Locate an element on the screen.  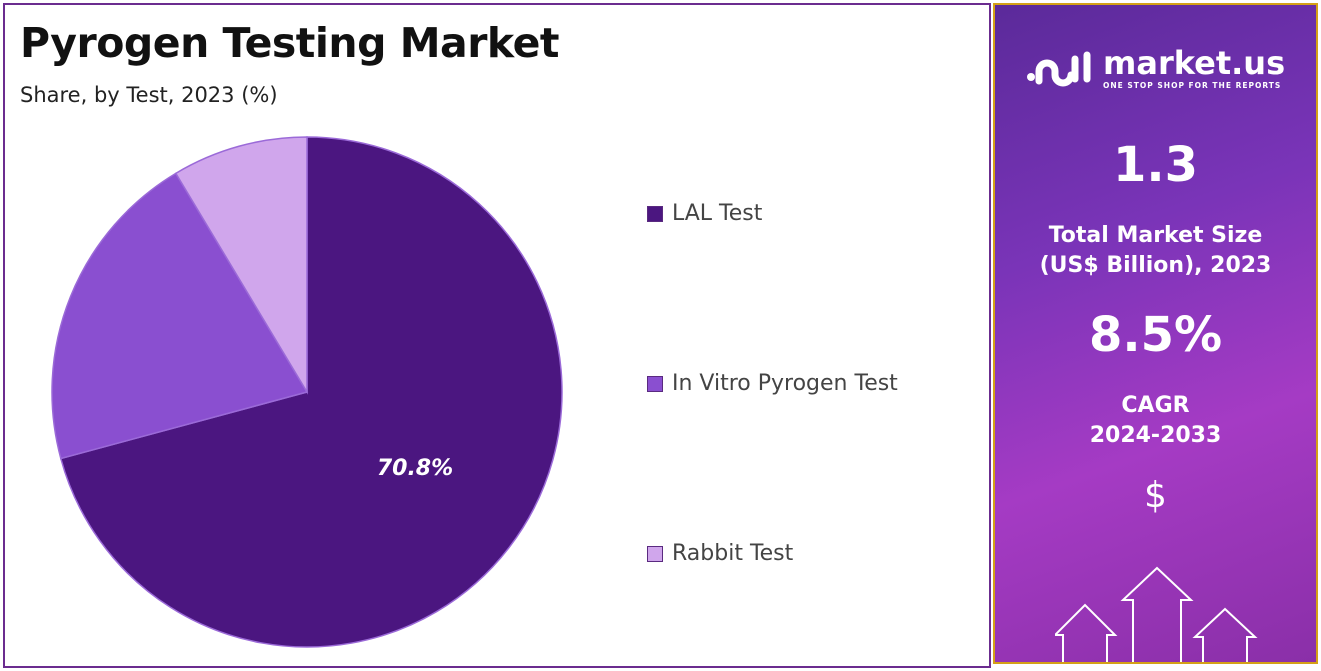
growth-arrows-icon is located at coordinates (1156, 614).